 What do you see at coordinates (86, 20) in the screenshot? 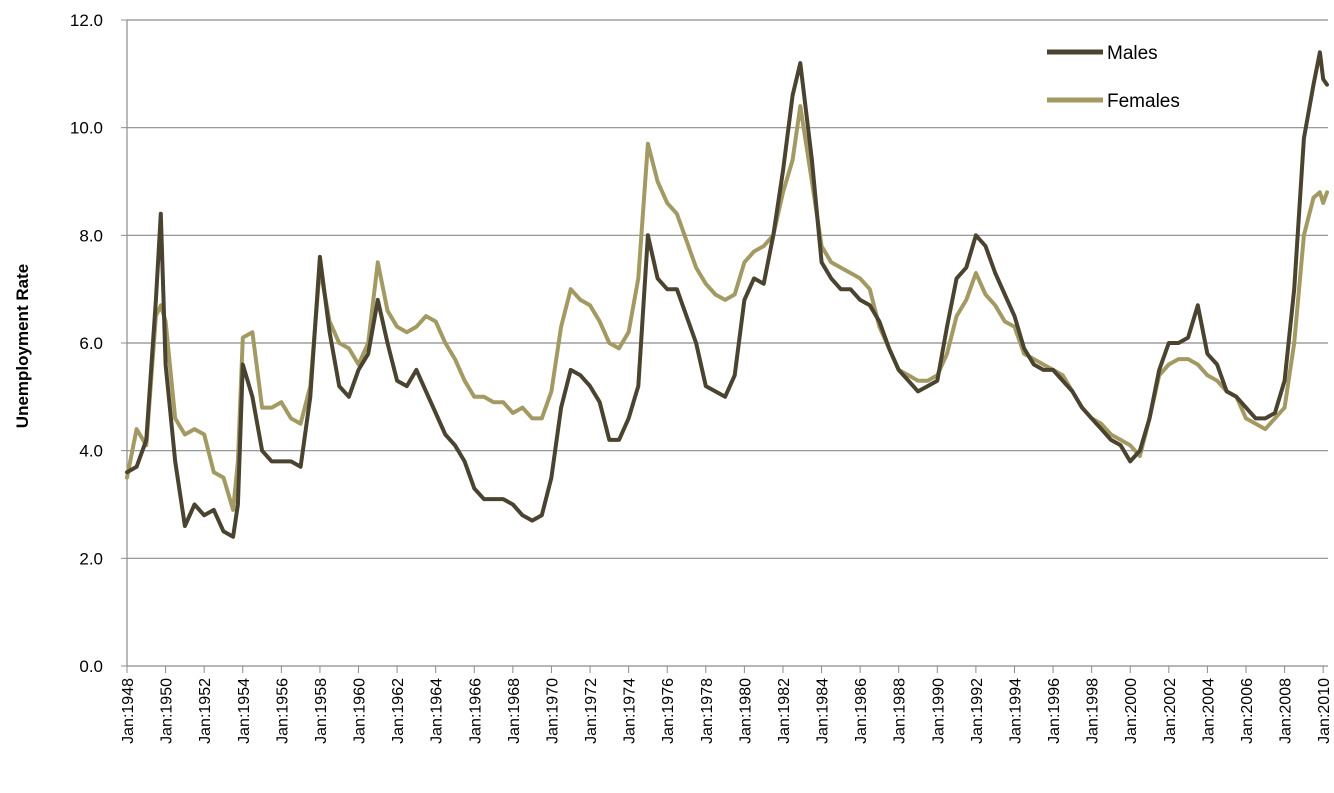
I see `y-tick-label: 12.0` at bounding box center [86, 20].